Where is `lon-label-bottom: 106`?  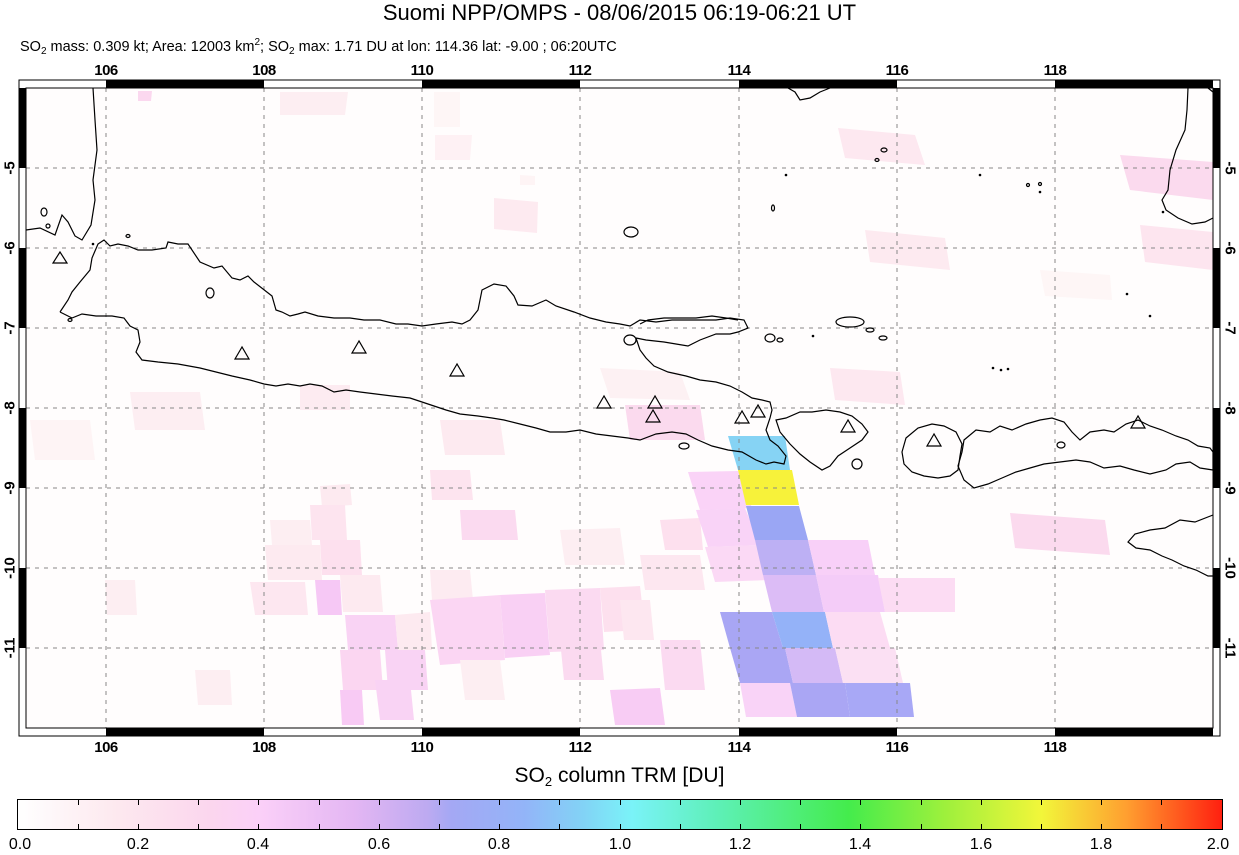 lon-label-bottom: 106 is located at coordinates (106, 747).